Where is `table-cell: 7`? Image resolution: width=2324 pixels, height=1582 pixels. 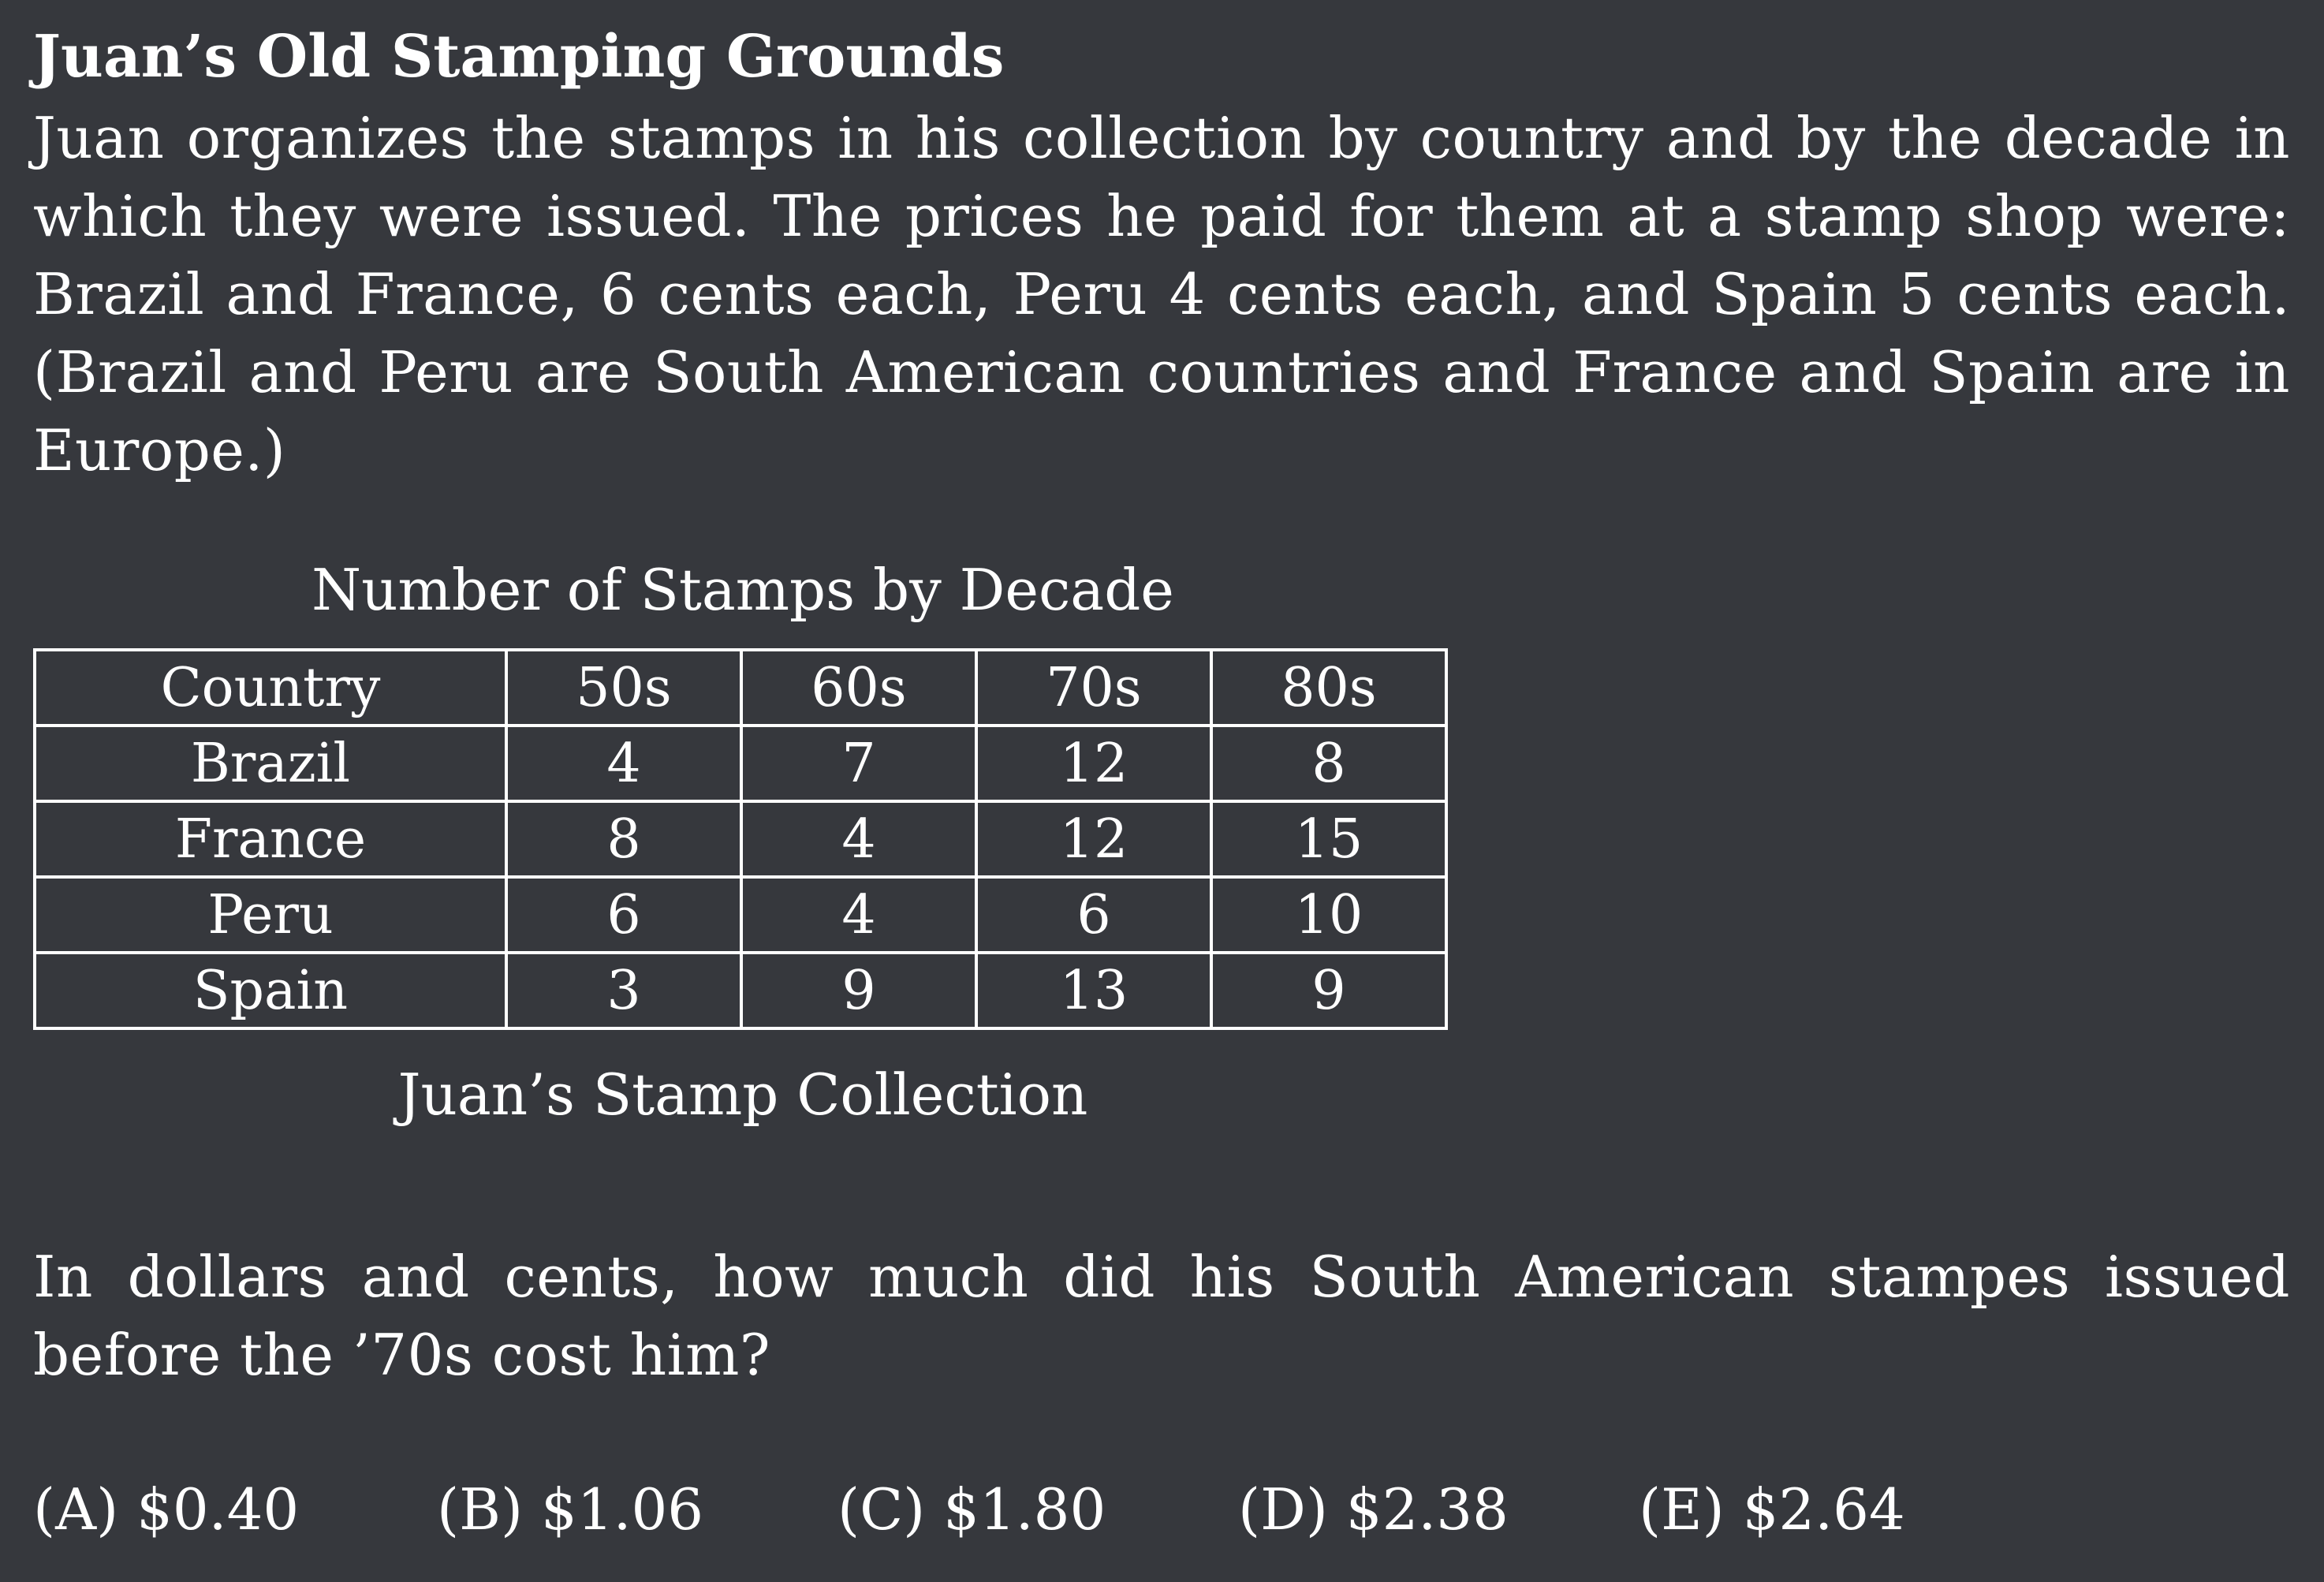 table-cell: 7 is located at coordinates (859, 763).